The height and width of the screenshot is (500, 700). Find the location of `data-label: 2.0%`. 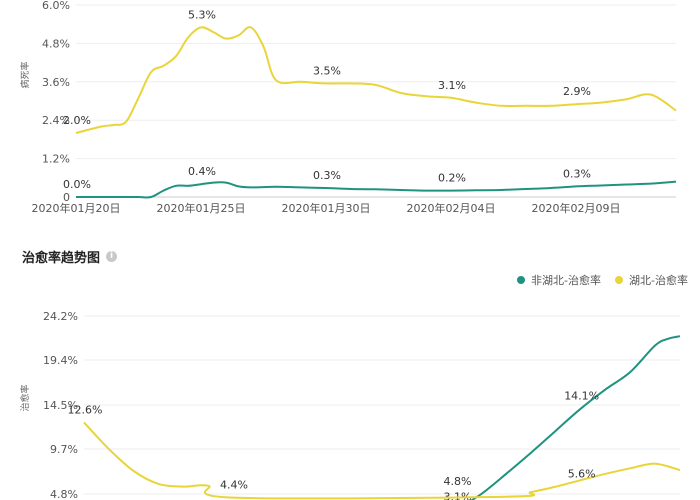

data-label: 2.0% is located at coordinates (77, 120).